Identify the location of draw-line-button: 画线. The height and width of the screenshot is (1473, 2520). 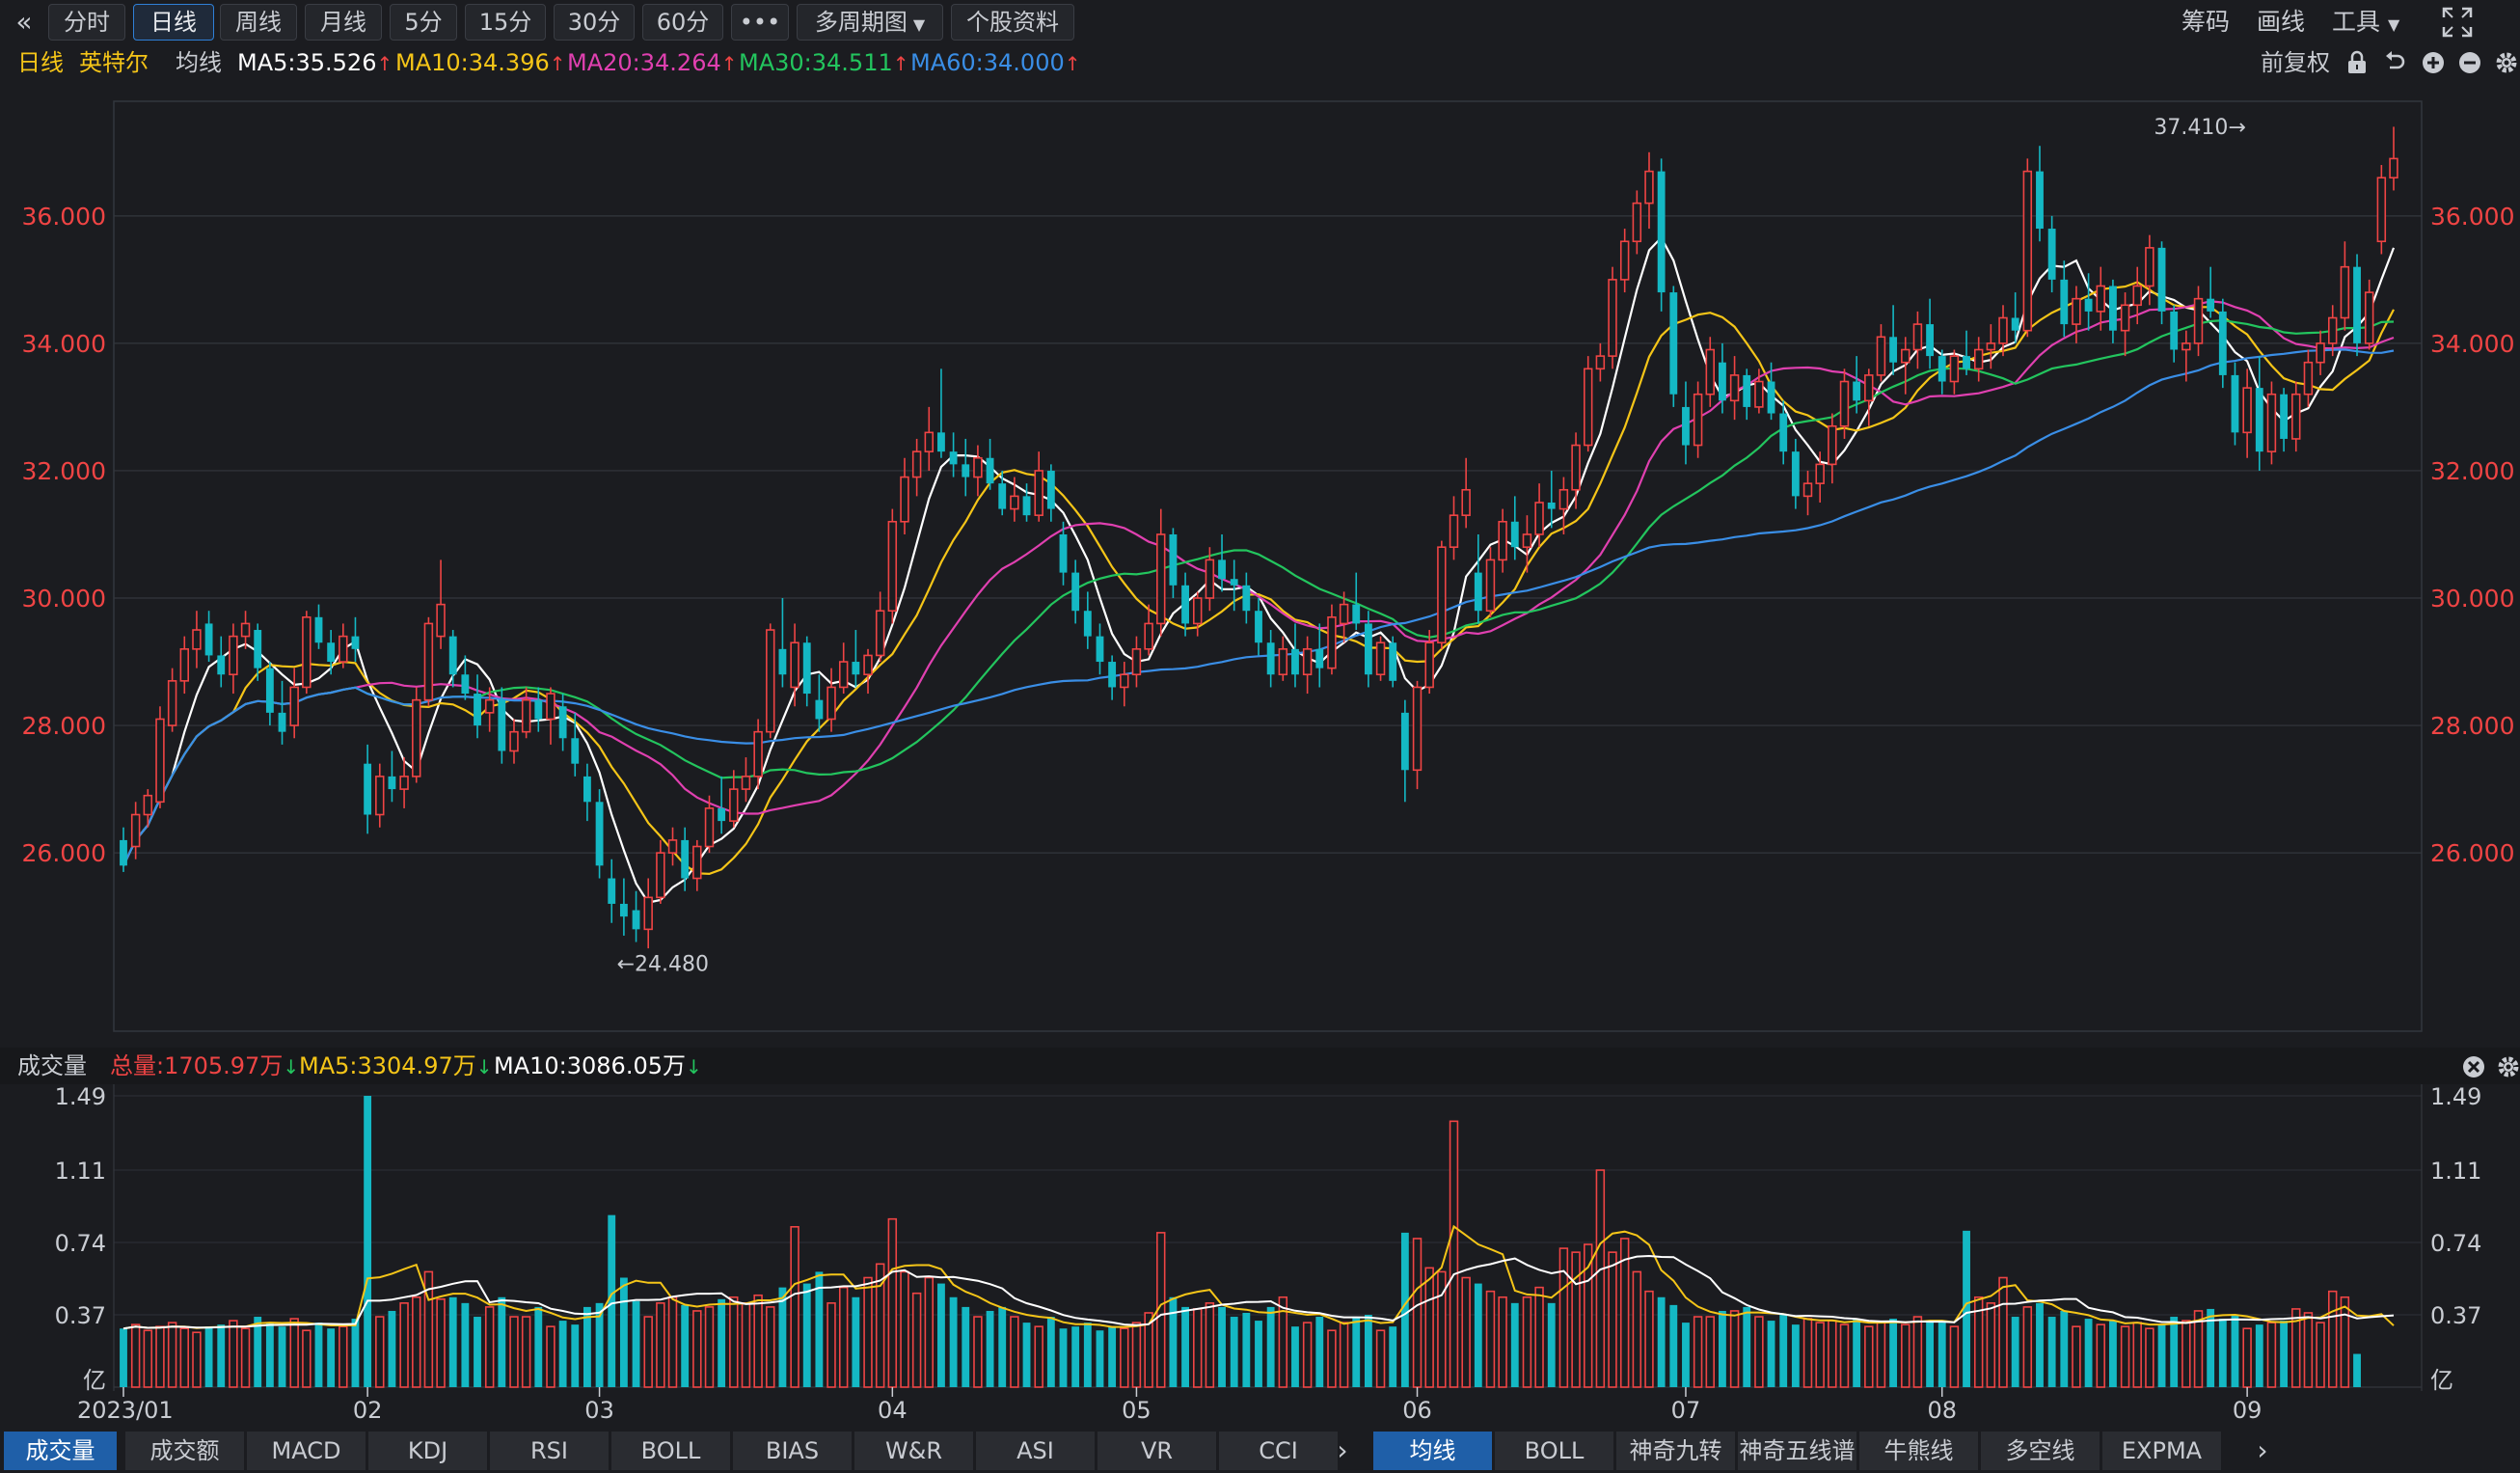
(2282, 22).